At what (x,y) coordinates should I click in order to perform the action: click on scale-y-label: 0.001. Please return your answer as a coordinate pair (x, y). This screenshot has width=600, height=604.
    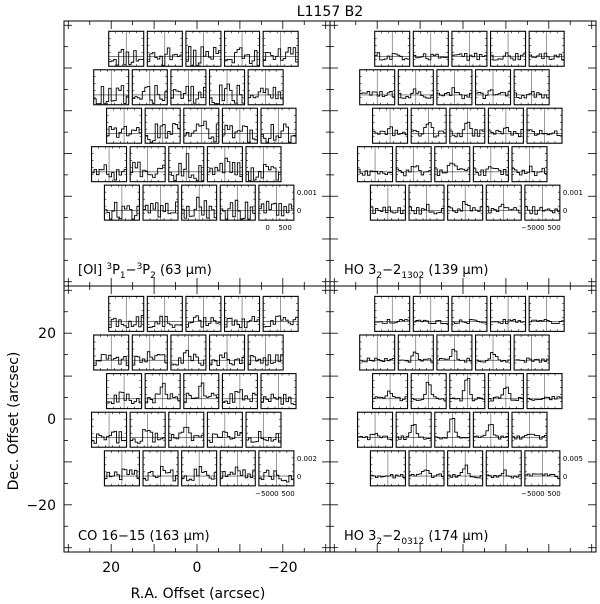
    Looking at the image, I should click on (573, 193).